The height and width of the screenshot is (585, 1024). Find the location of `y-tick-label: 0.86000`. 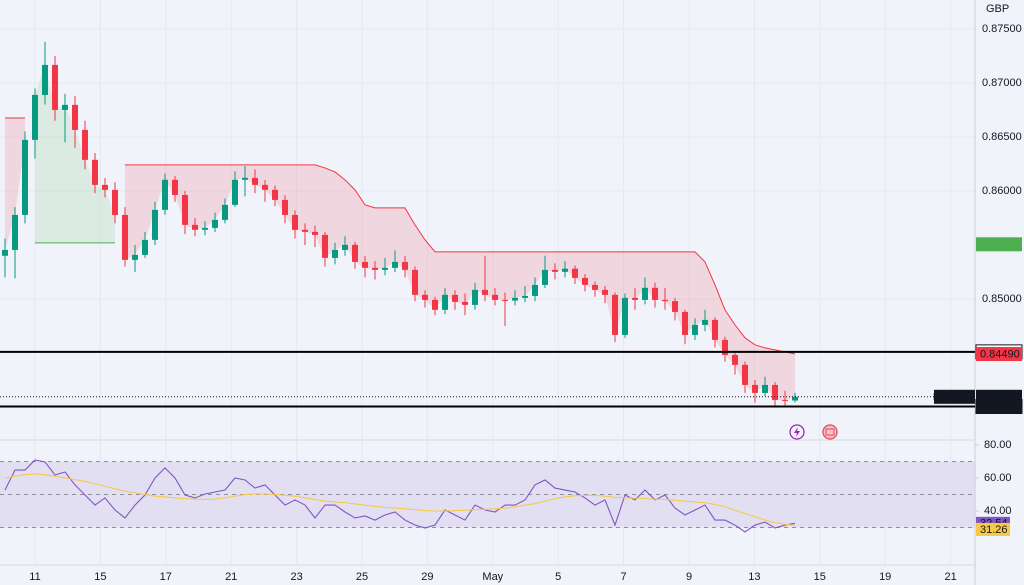

y-tick-label: 0.86000 is located at coordinates (1002, 191).